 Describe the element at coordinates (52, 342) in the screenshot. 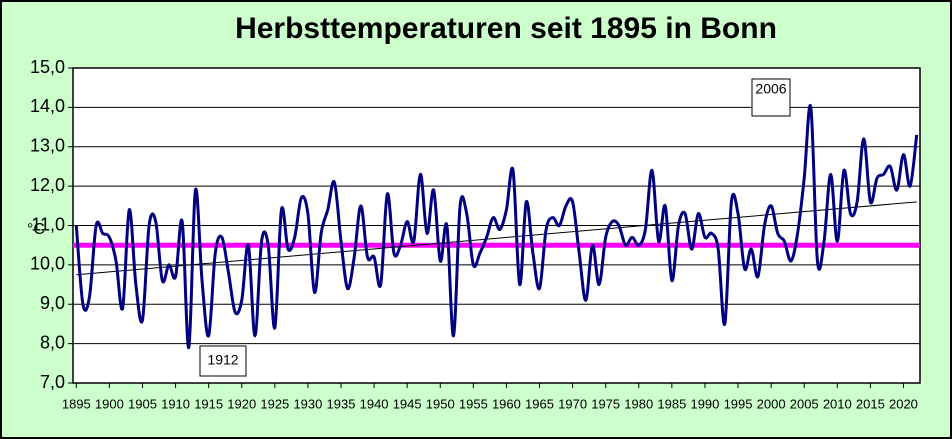

I see `y-tick-label: 8,0` at that location.